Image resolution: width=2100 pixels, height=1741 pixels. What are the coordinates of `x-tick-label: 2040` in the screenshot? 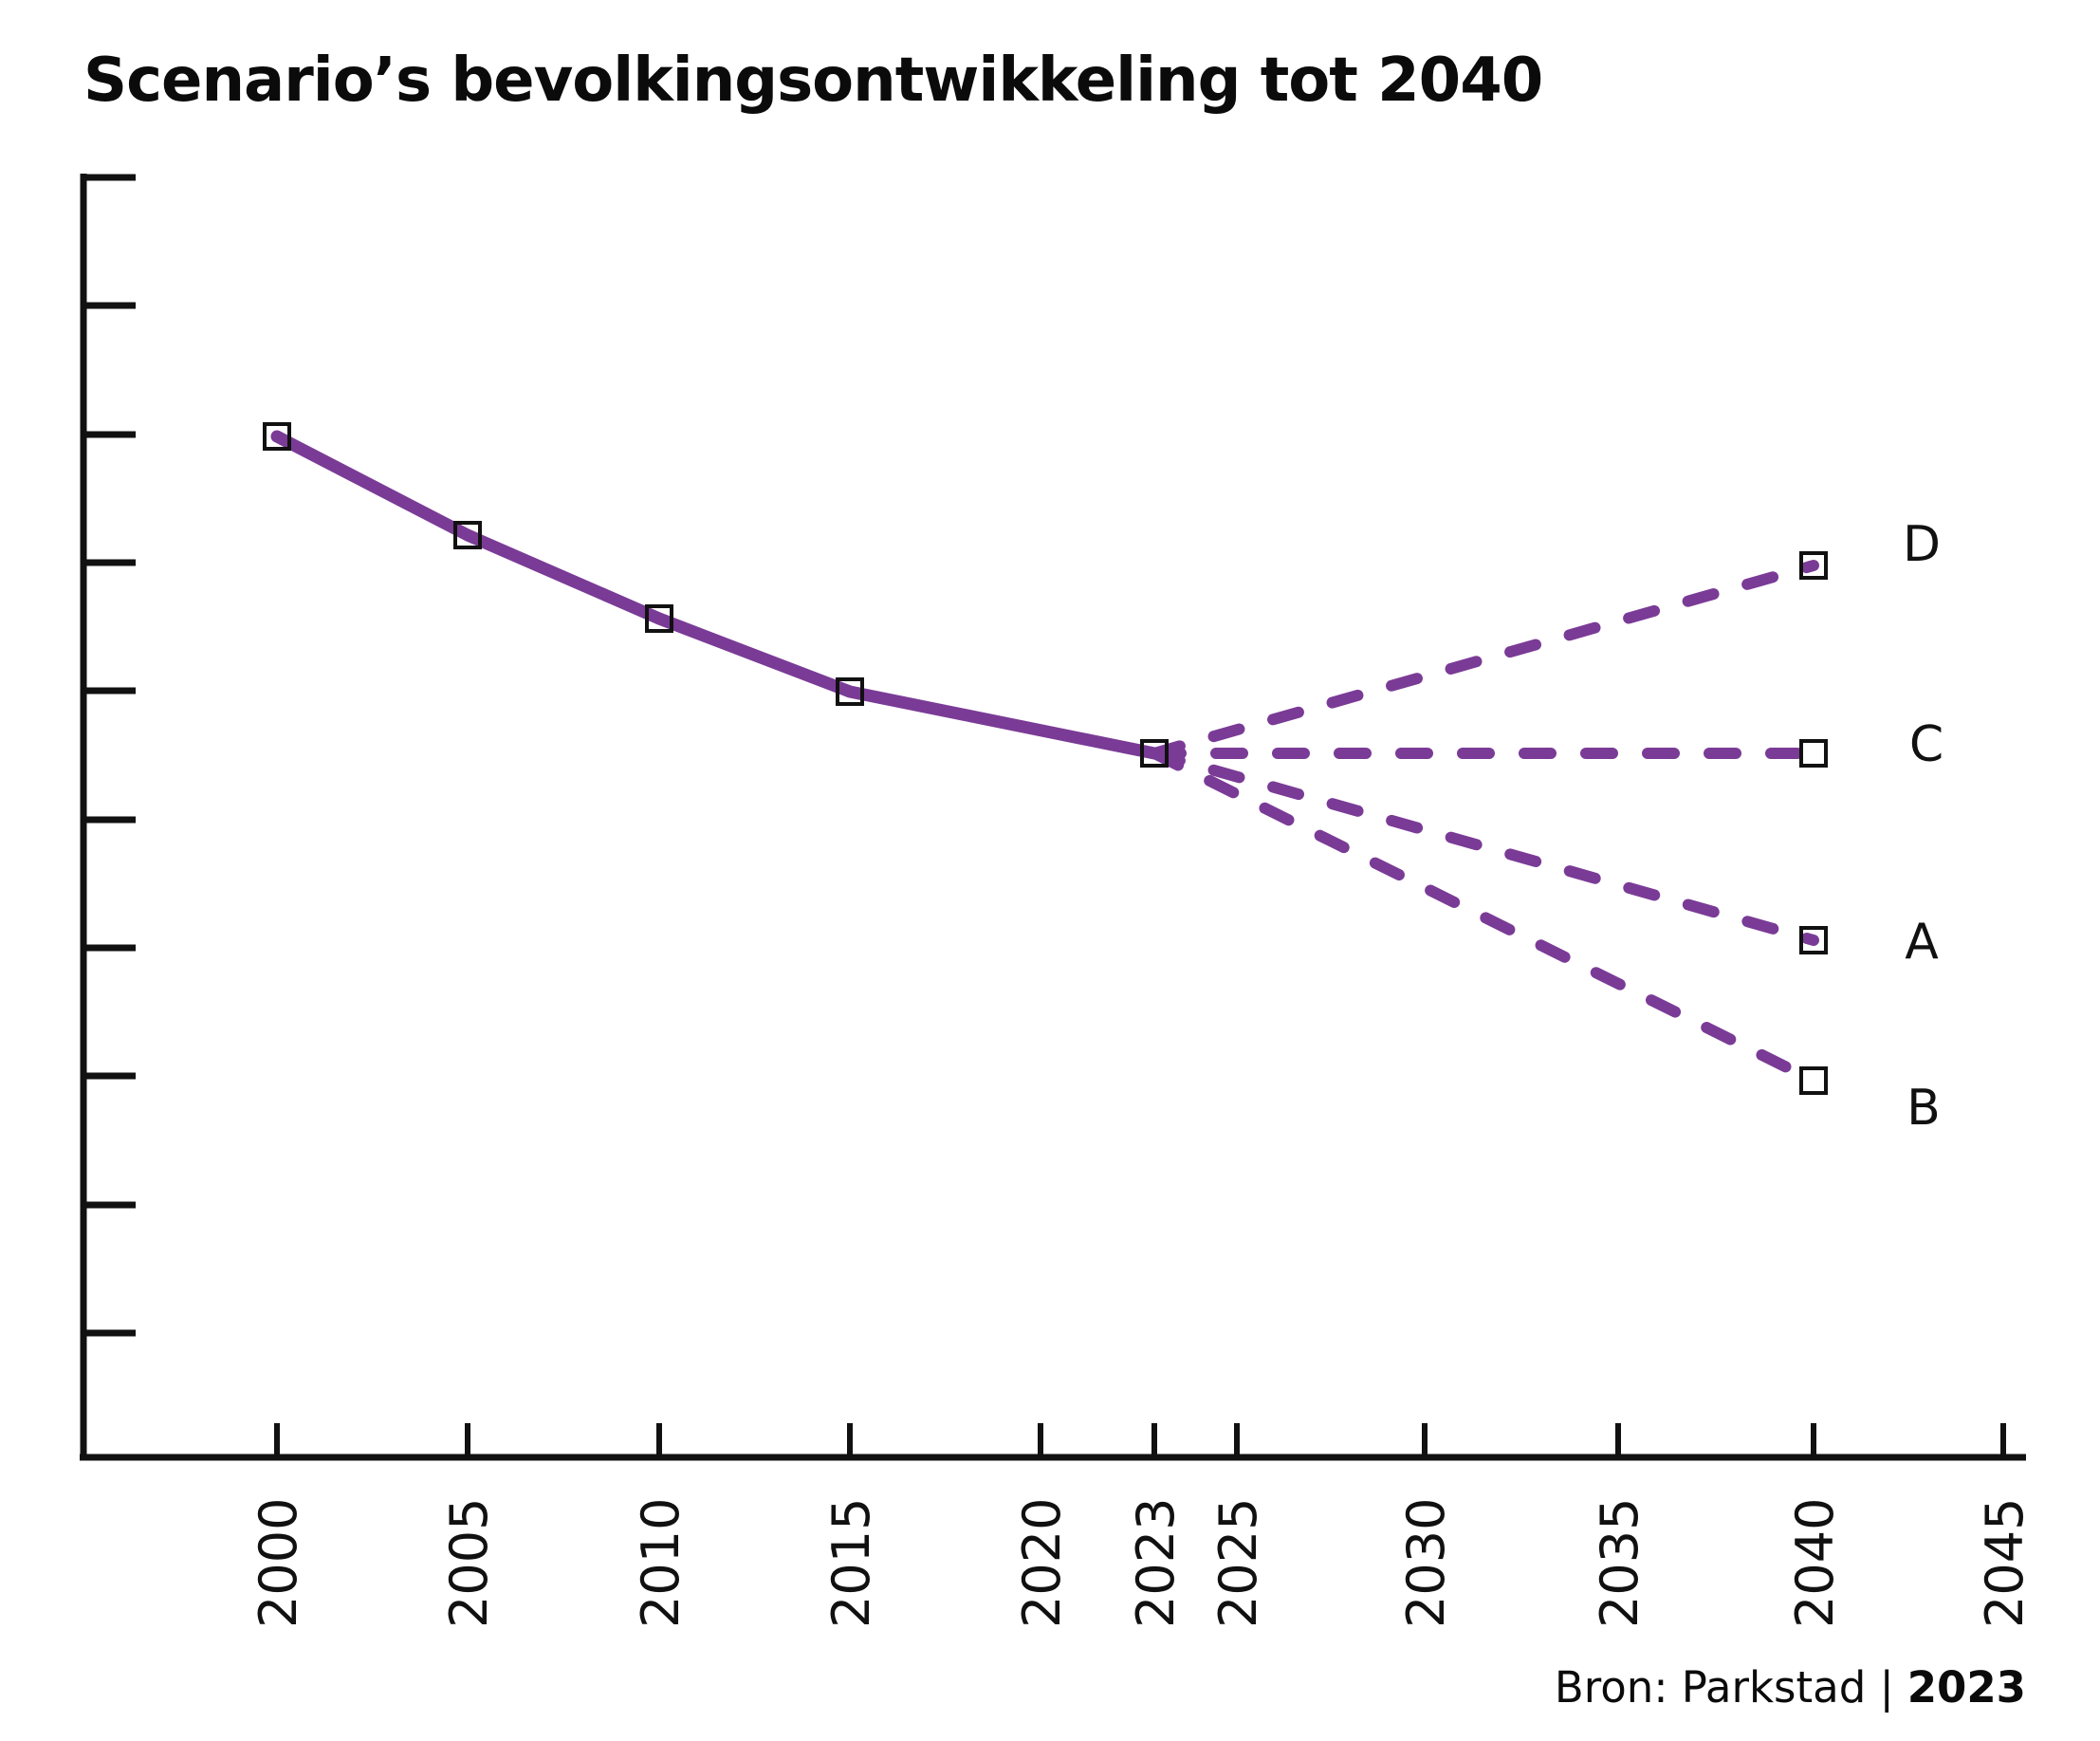 It's located at (1815, 1563).